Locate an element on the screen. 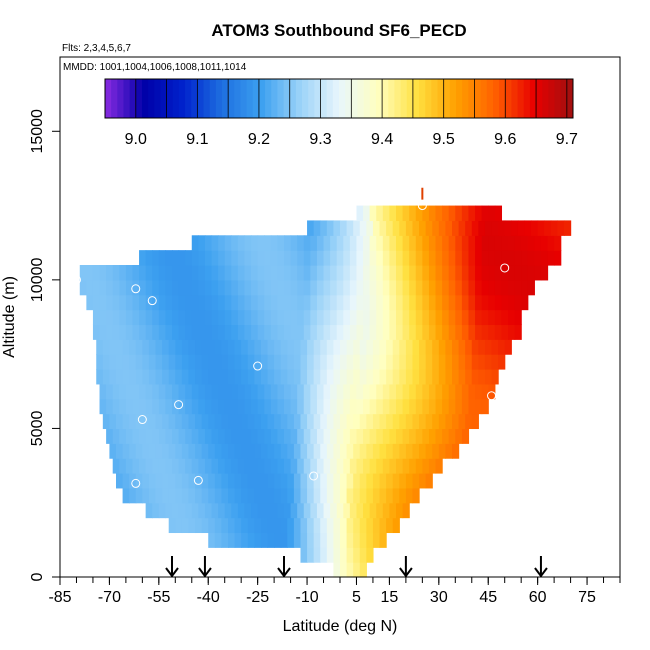 The width and height of the screenshot is (650, 650). x-axis: -85 -70 -55 -40 -25 -10 5 15 30 45 60 75 is located at coordinates (334, 591).